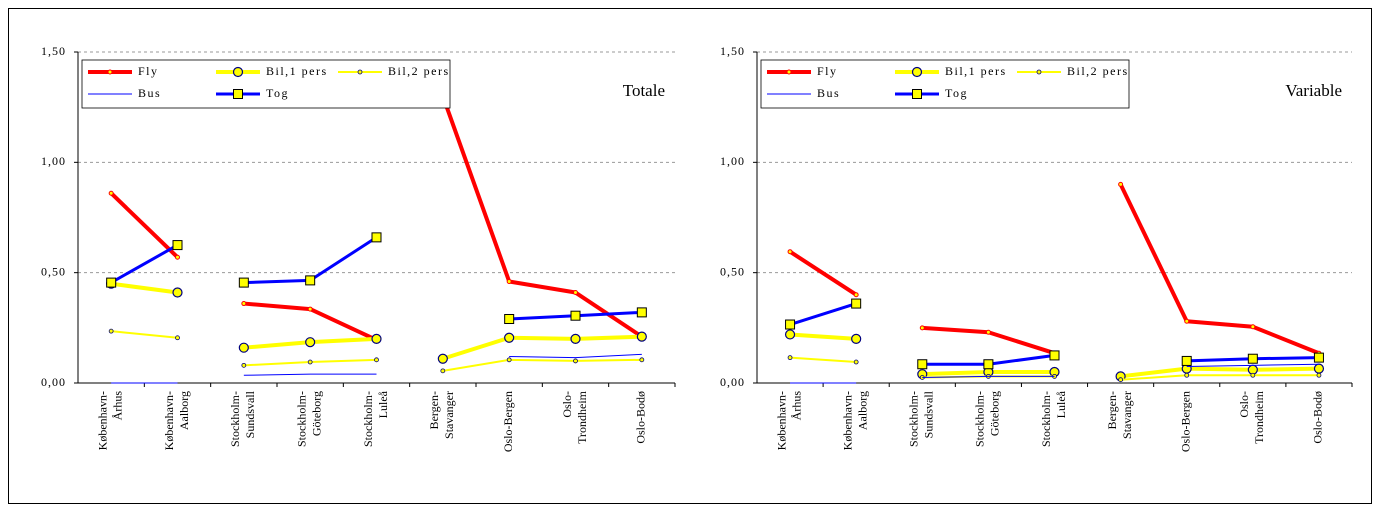 The image size is (1380, 510). I want to click on x-tick-label: Oslo-, so click(1244, 404).